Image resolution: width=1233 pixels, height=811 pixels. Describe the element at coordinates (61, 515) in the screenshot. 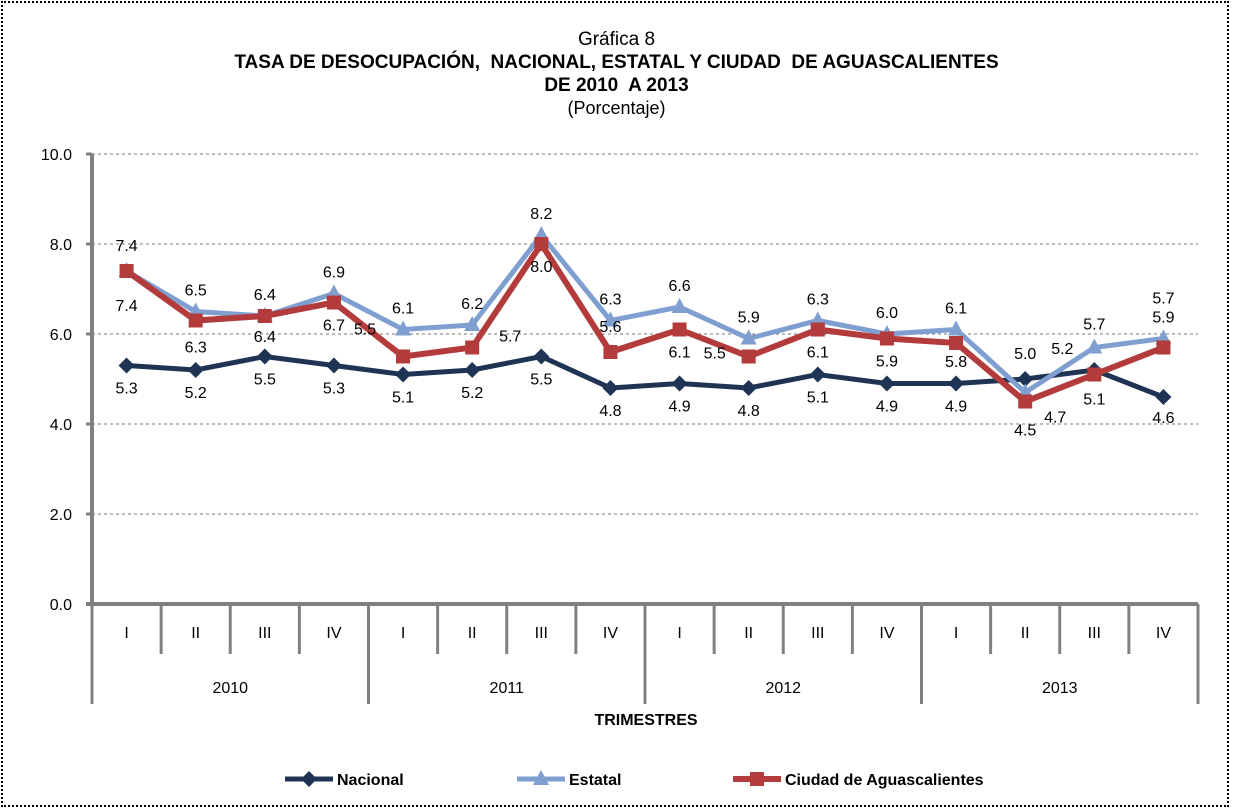

I see `y-tick-label: 2.0` at that location.